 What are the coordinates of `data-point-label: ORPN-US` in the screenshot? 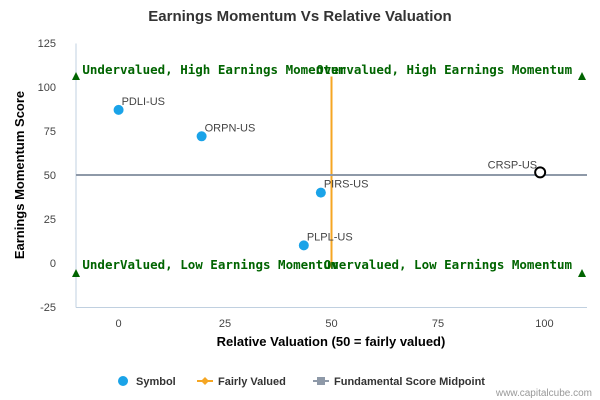 It's located at (230, 128).